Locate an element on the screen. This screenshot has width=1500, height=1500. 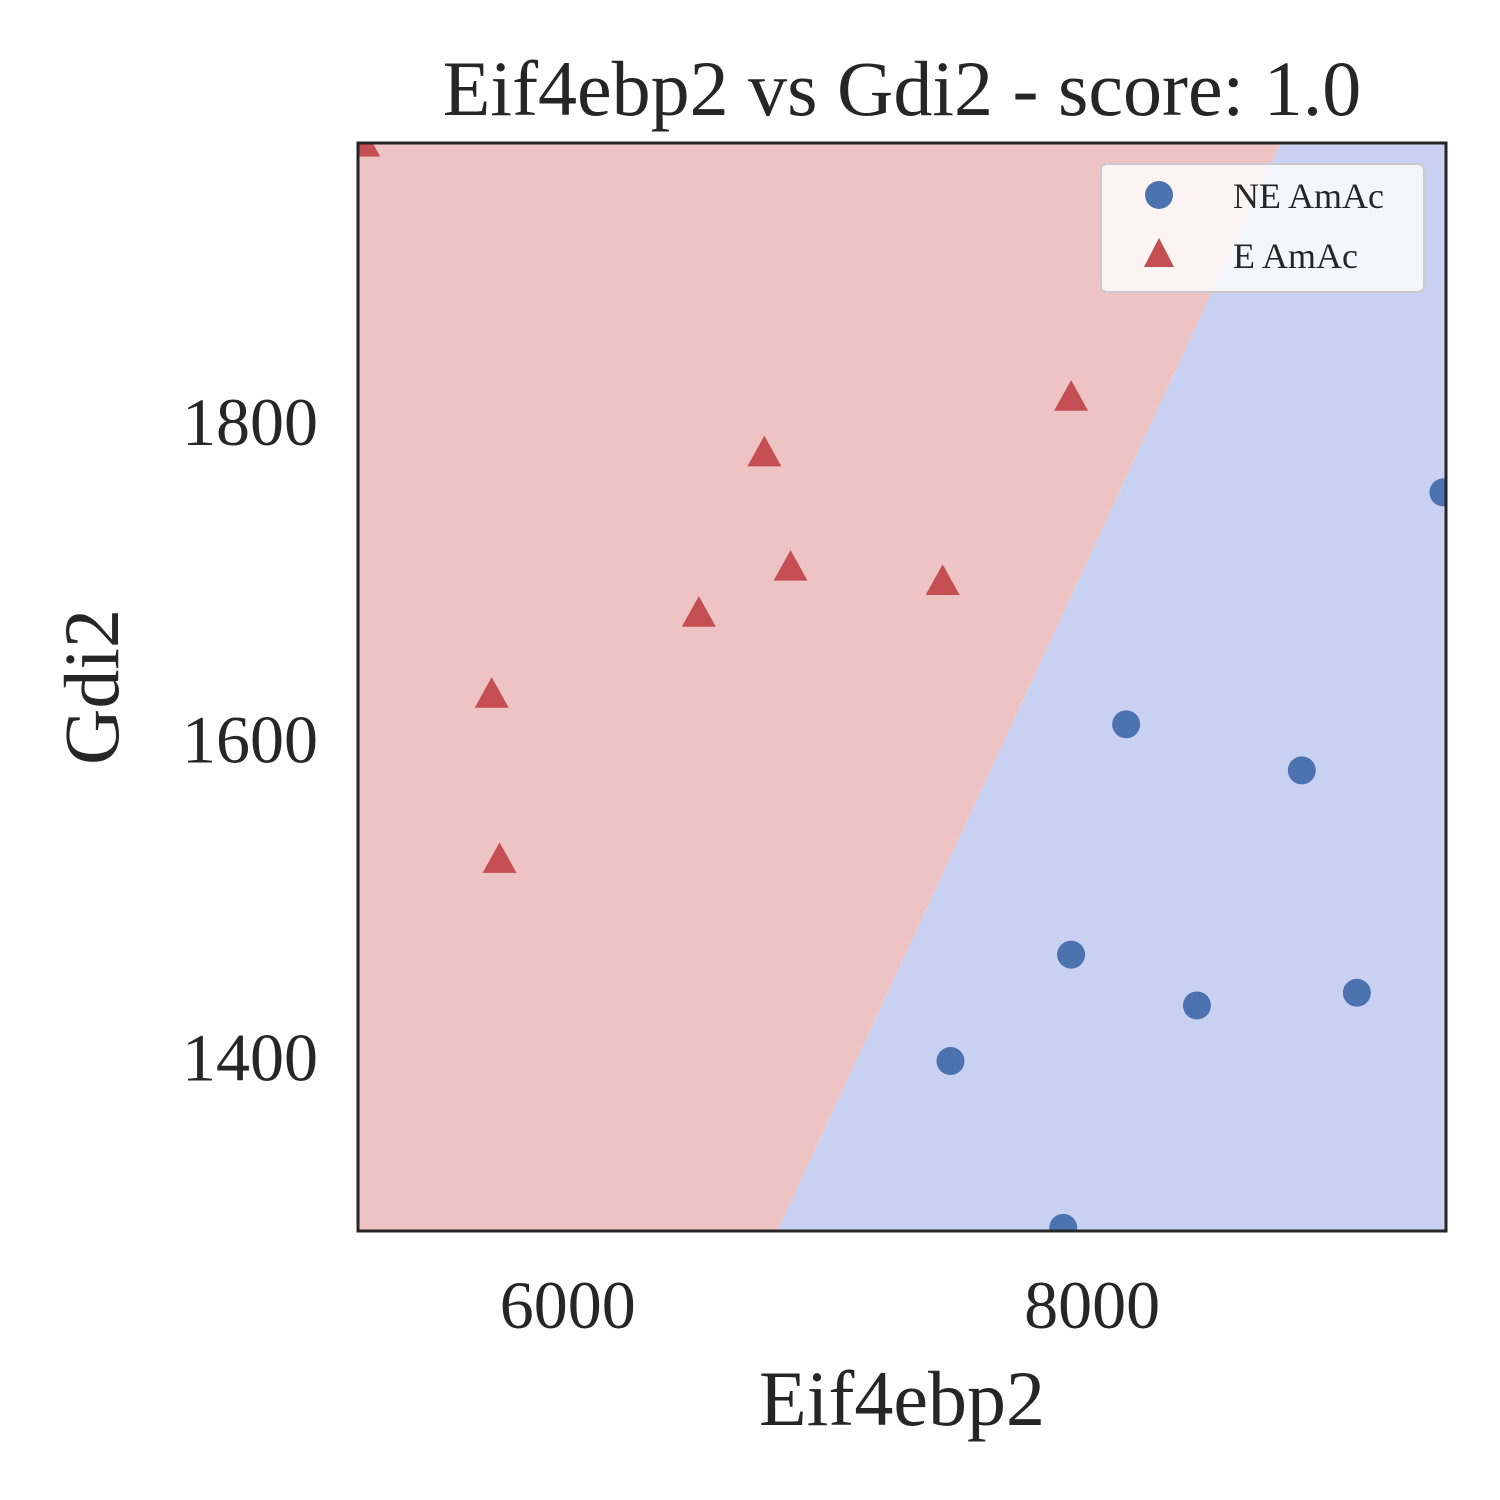
x-tick-labels: 6000 8000 is located at coordinates (830, 1305).